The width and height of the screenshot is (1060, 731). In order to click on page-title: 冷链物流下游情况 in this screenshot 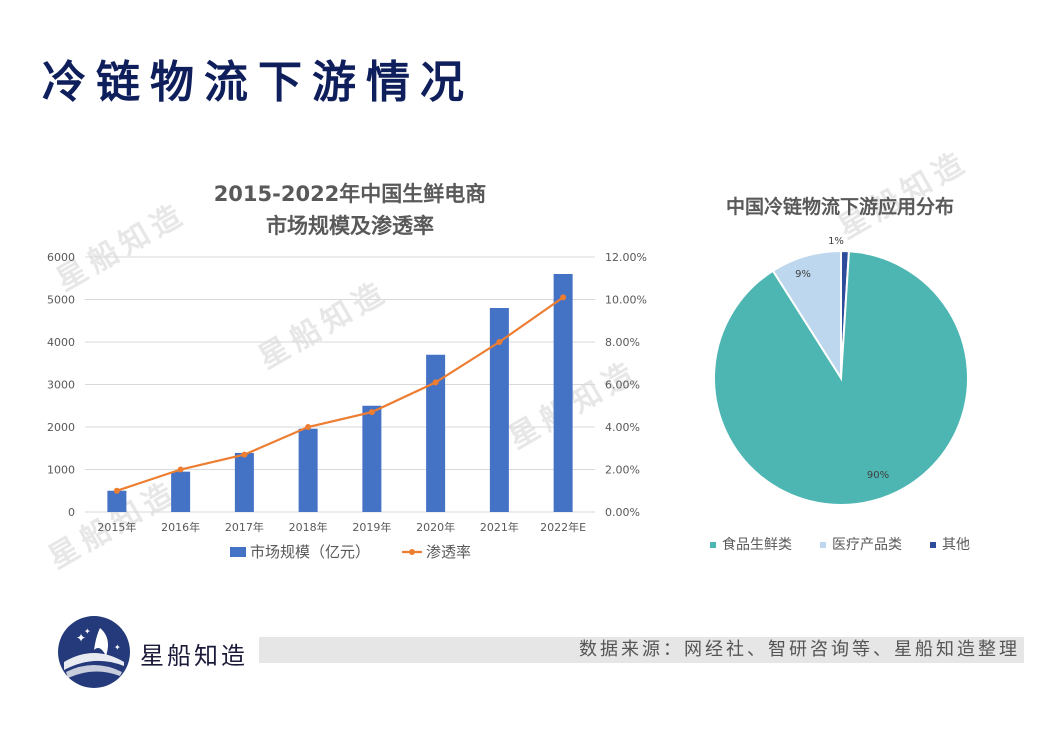, I will do `click(258, 82)`.